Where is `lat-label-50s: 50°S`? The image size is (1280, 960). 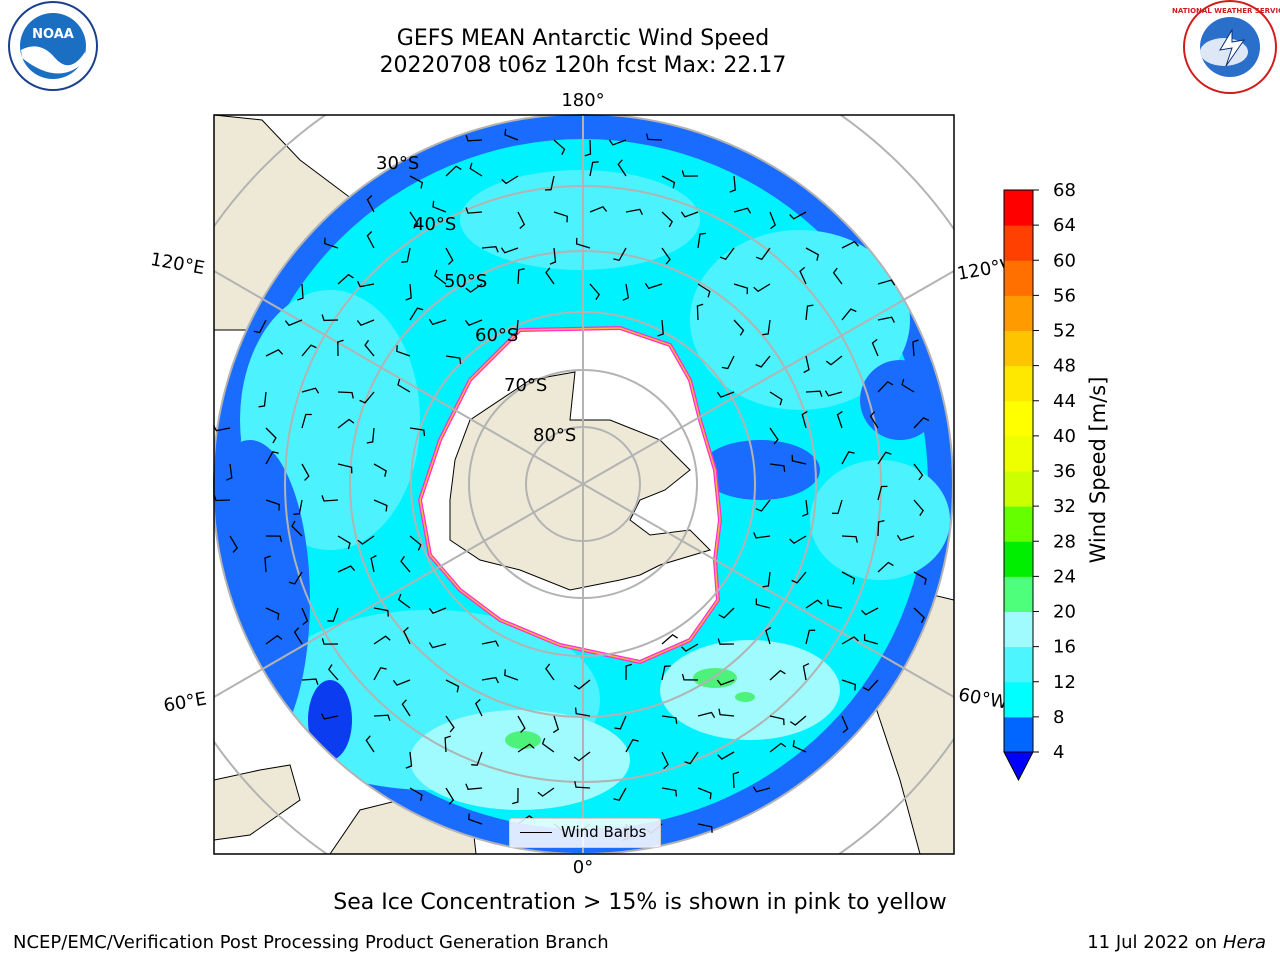 lat-label-50s: 50°S is located at coordinates (465, 281).